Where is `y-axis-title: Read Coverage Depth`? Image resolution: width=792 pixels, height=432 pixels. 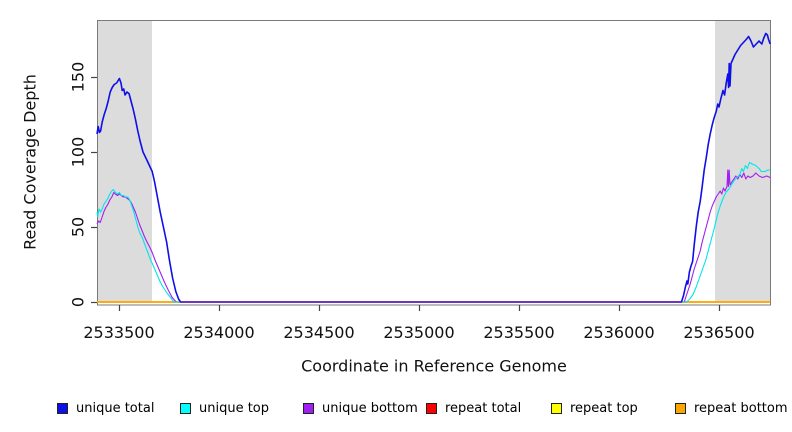
y-axis-title: Read Coverage Depth is located at coordinates (30, 162).